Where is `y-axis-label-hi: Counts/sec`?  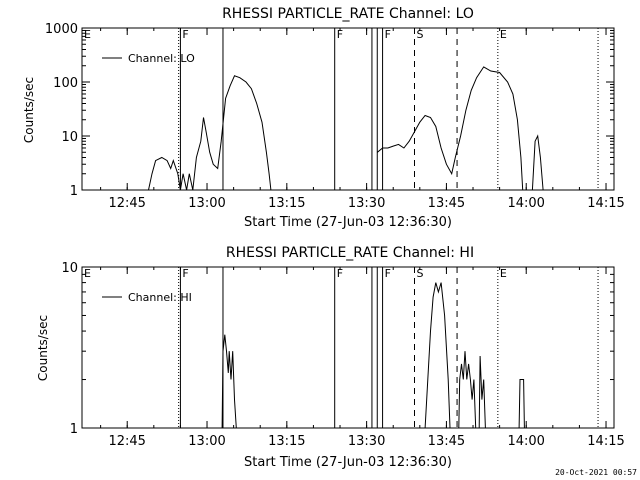 y-axis-label-hi: Counts/sec is located at coordinates (43, 348).